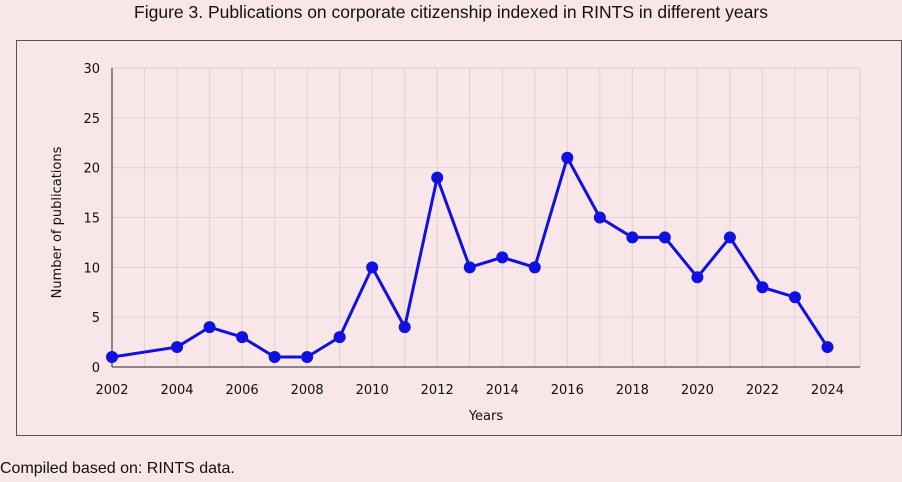  I want to click on x-tick-label-3: 2008, so click(307, 390).